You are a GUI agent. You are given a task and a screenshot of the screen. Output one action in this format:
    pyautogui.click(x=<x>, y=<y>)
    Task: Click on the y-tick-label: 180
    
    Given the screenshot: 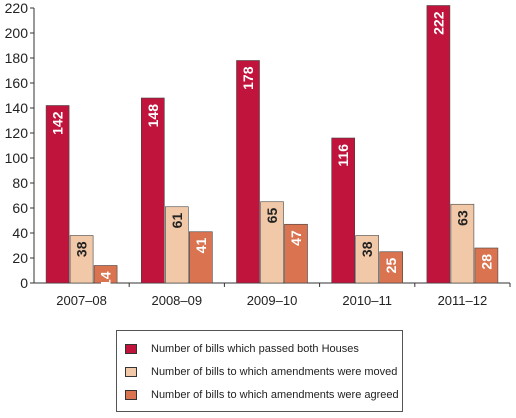 What is the action you would take?
    pyautogui.click(x=17, y=58)
    